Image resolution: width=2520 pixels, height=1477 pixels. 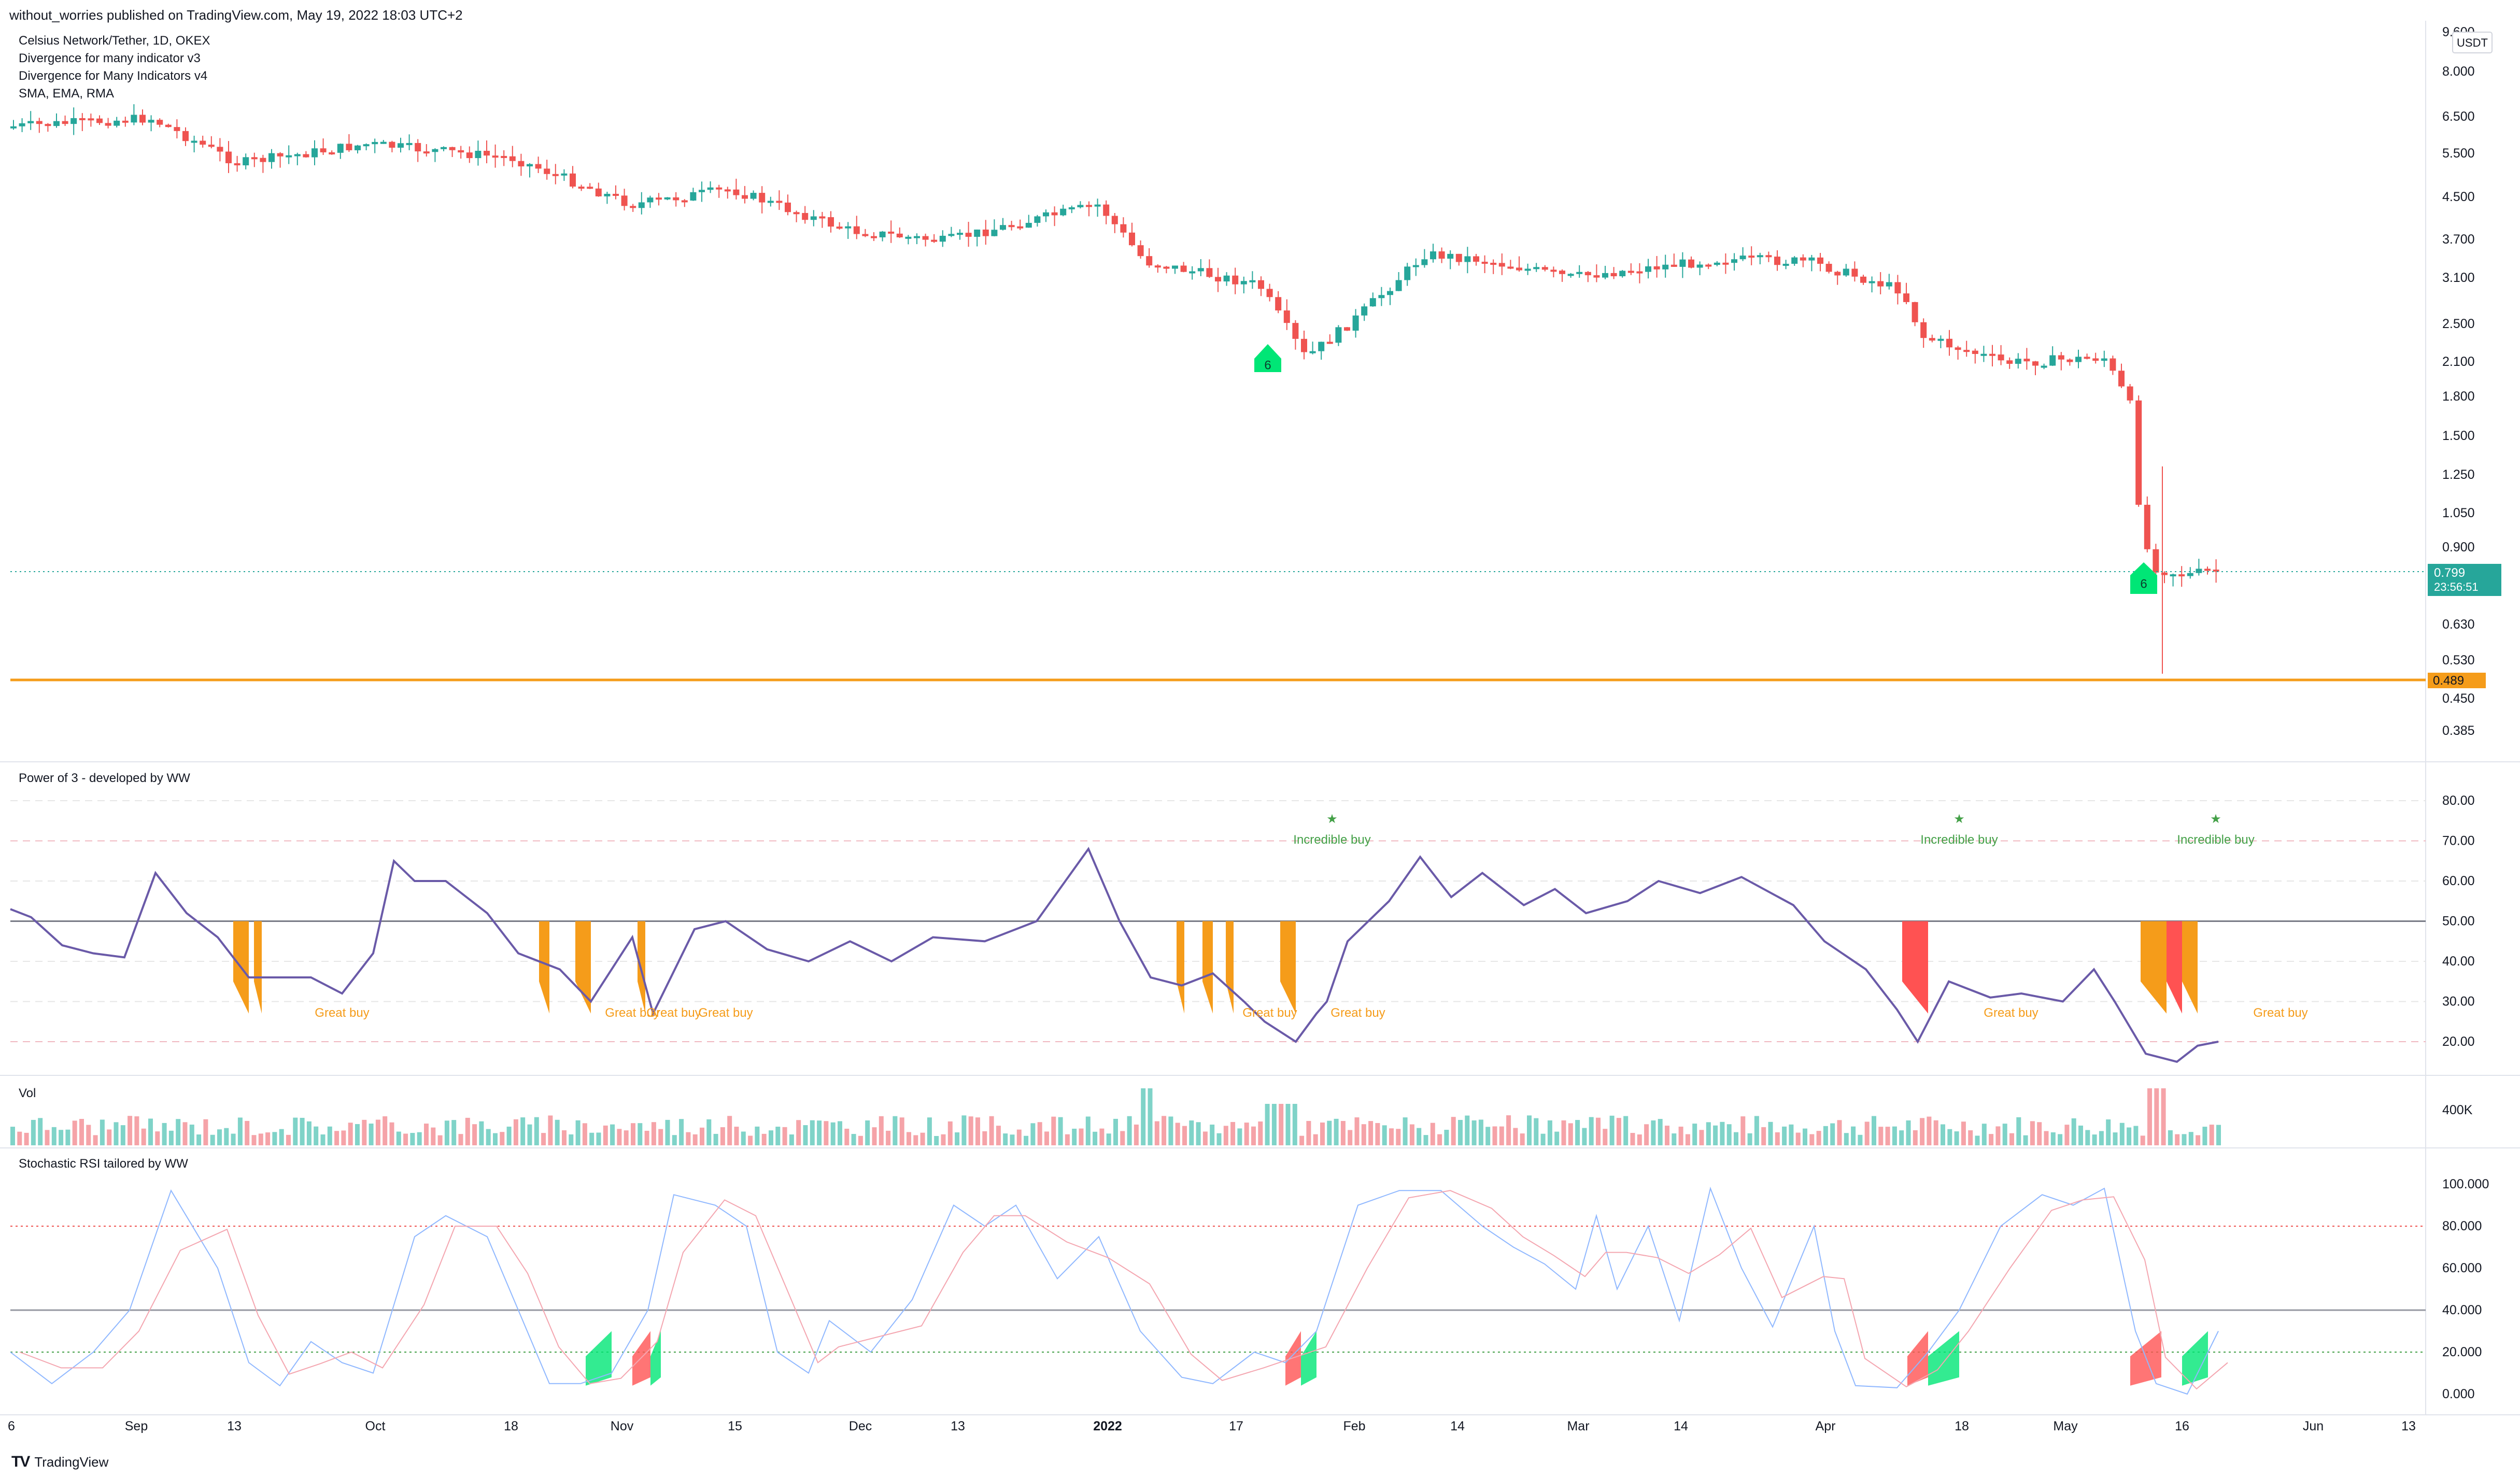 I want to click on legend-symbol: Celsius Network/Tether, 1D, OKEX, so click(x=114, y=41).